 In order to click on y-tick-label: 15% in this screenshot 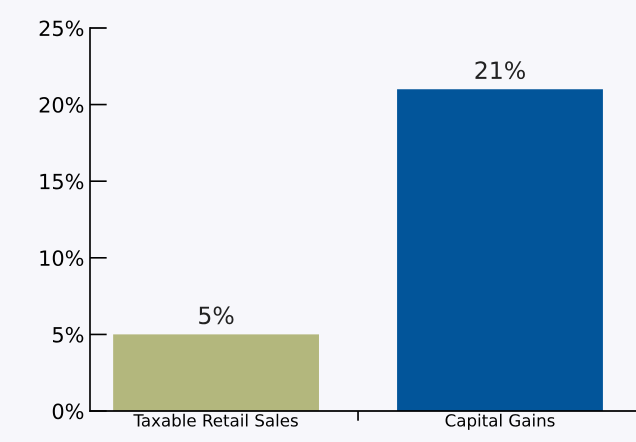, I will do `click(62, 182)`.